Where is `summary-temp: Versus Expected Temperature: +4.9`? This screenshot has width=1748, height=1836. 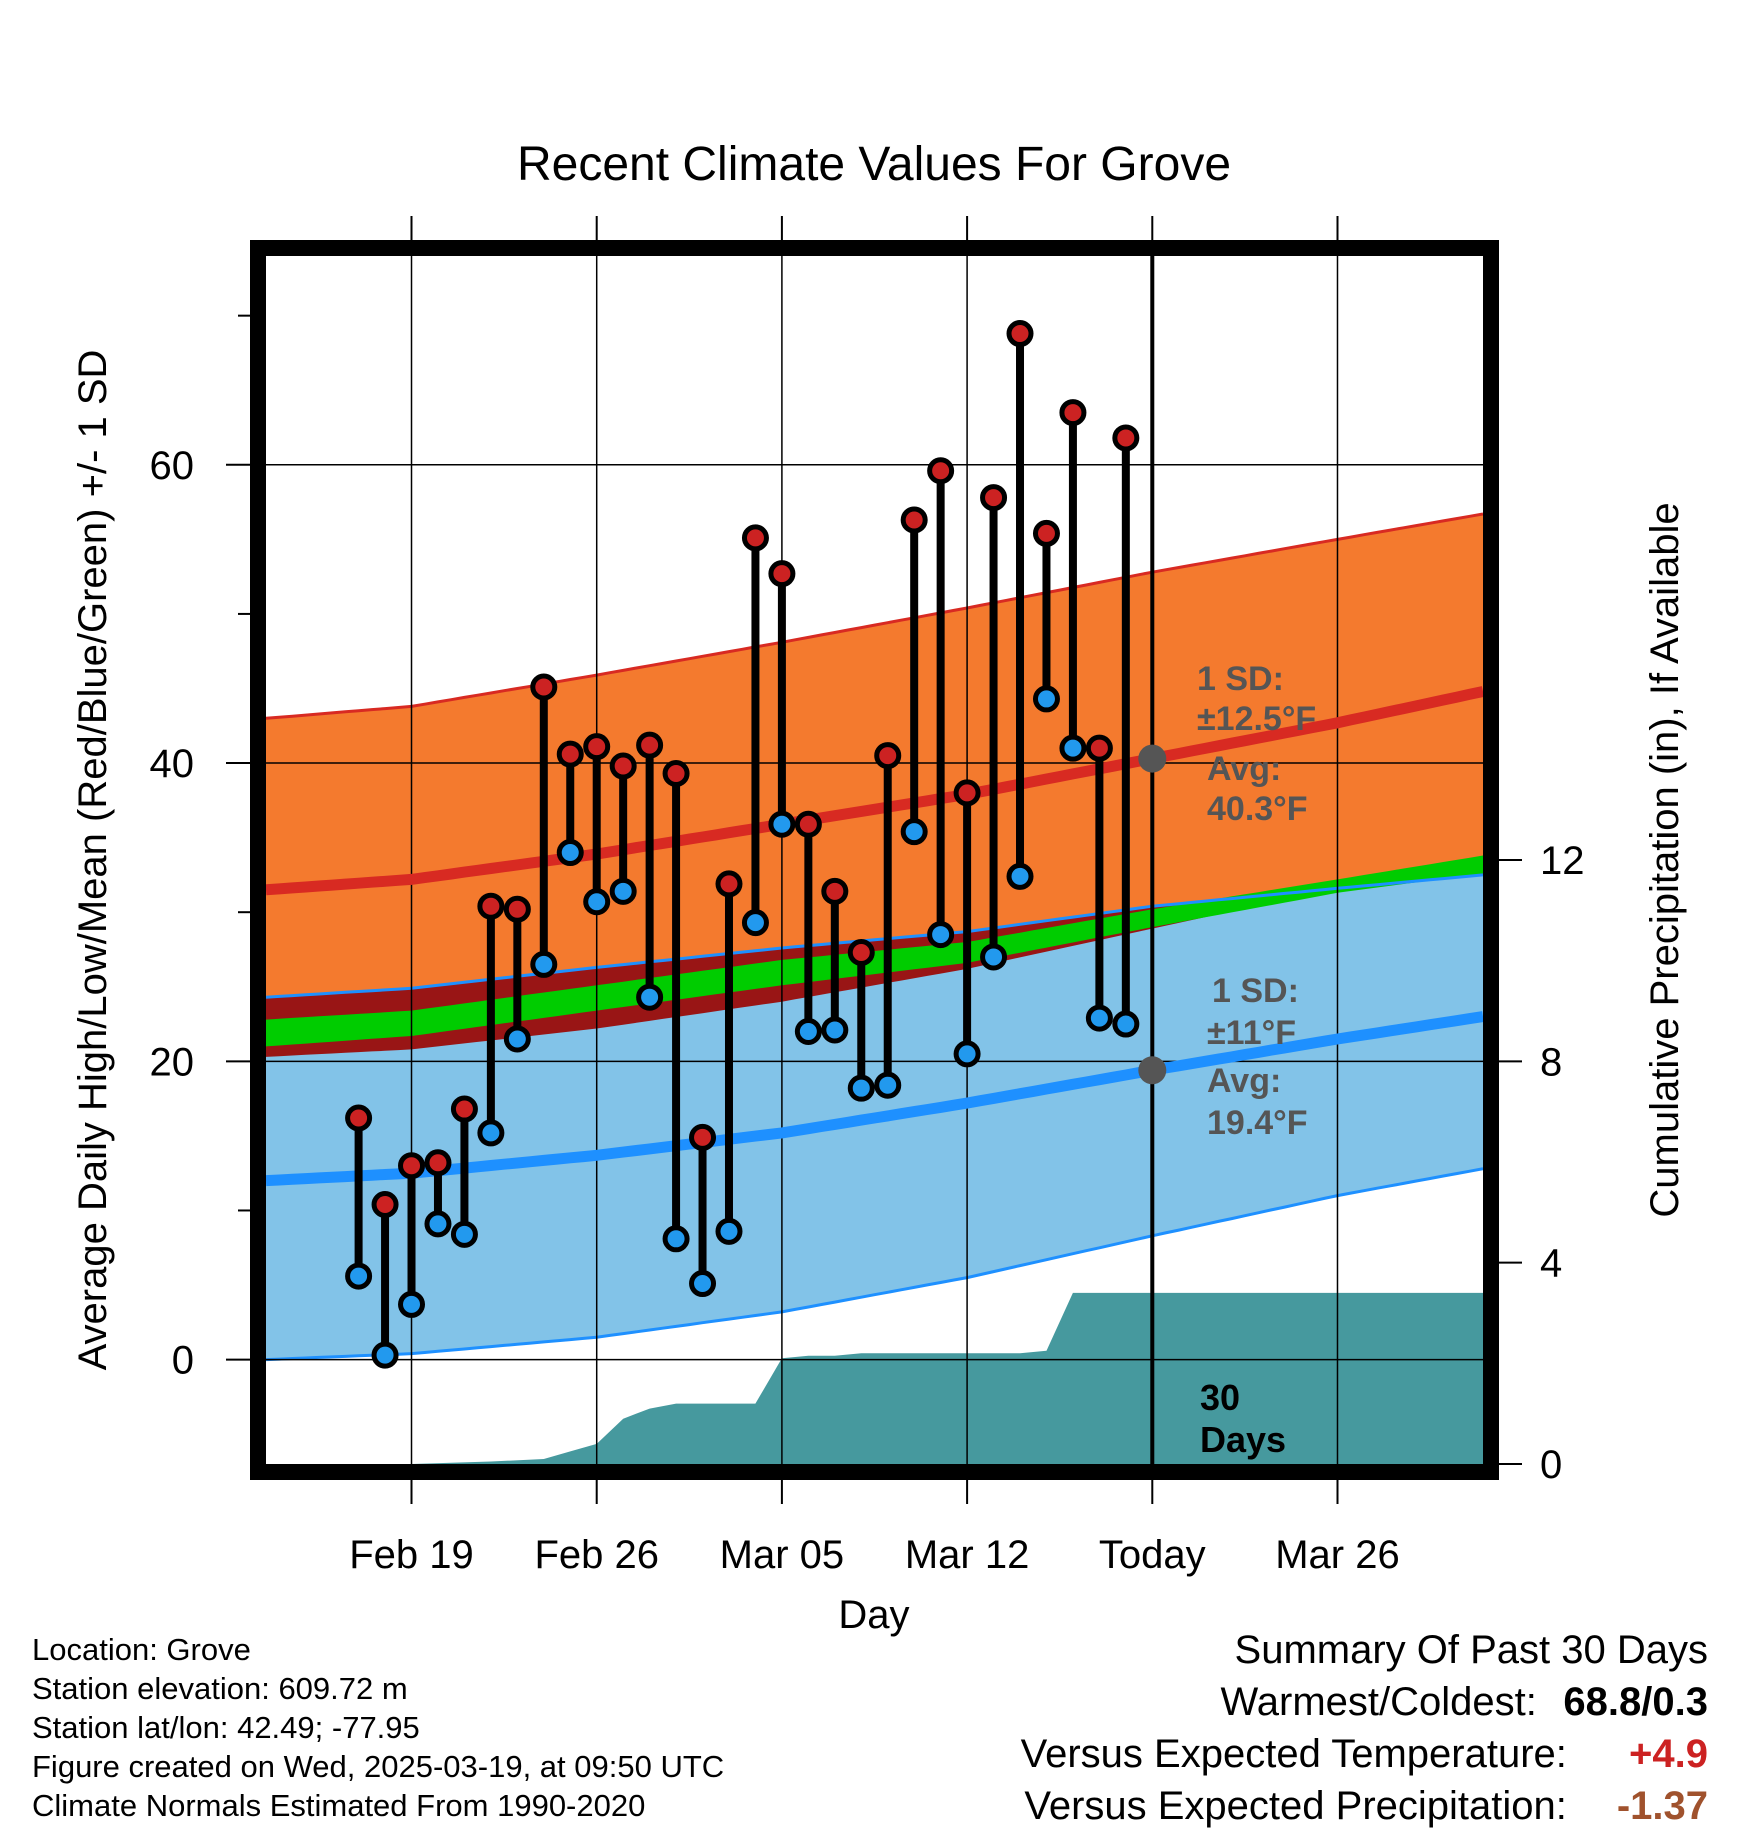 summary-temp: Versus Expected Temperature: +4.9 is located at coordinates (1364, 1758).